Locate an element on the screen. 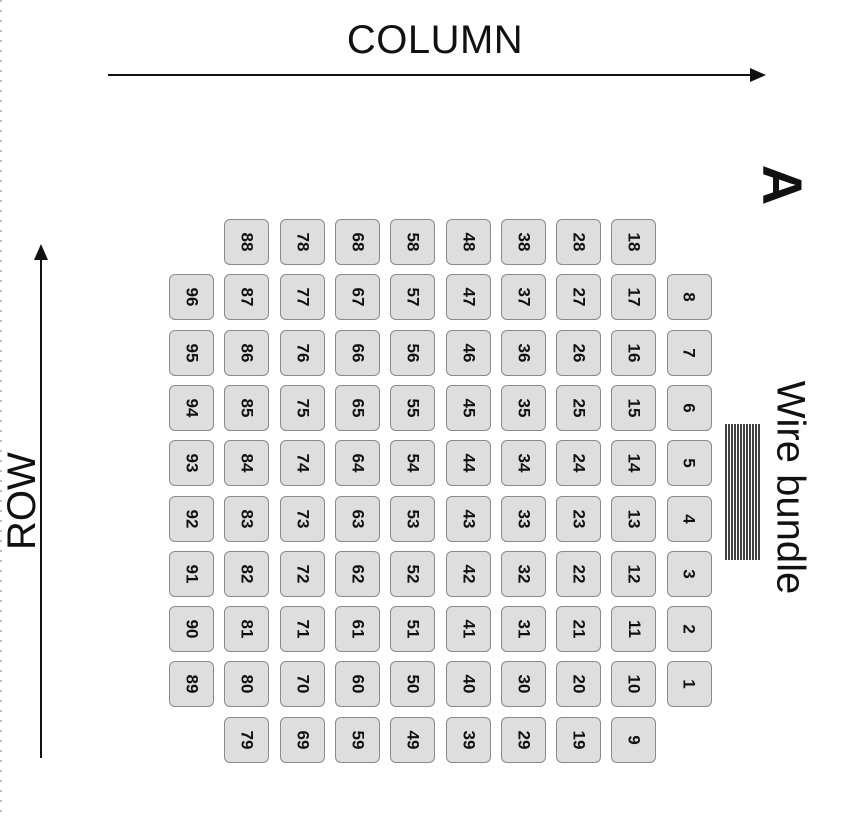 The height and width of the screenshot is (819, 848). electrode-number: 33 is located at coordinates (524, 518).